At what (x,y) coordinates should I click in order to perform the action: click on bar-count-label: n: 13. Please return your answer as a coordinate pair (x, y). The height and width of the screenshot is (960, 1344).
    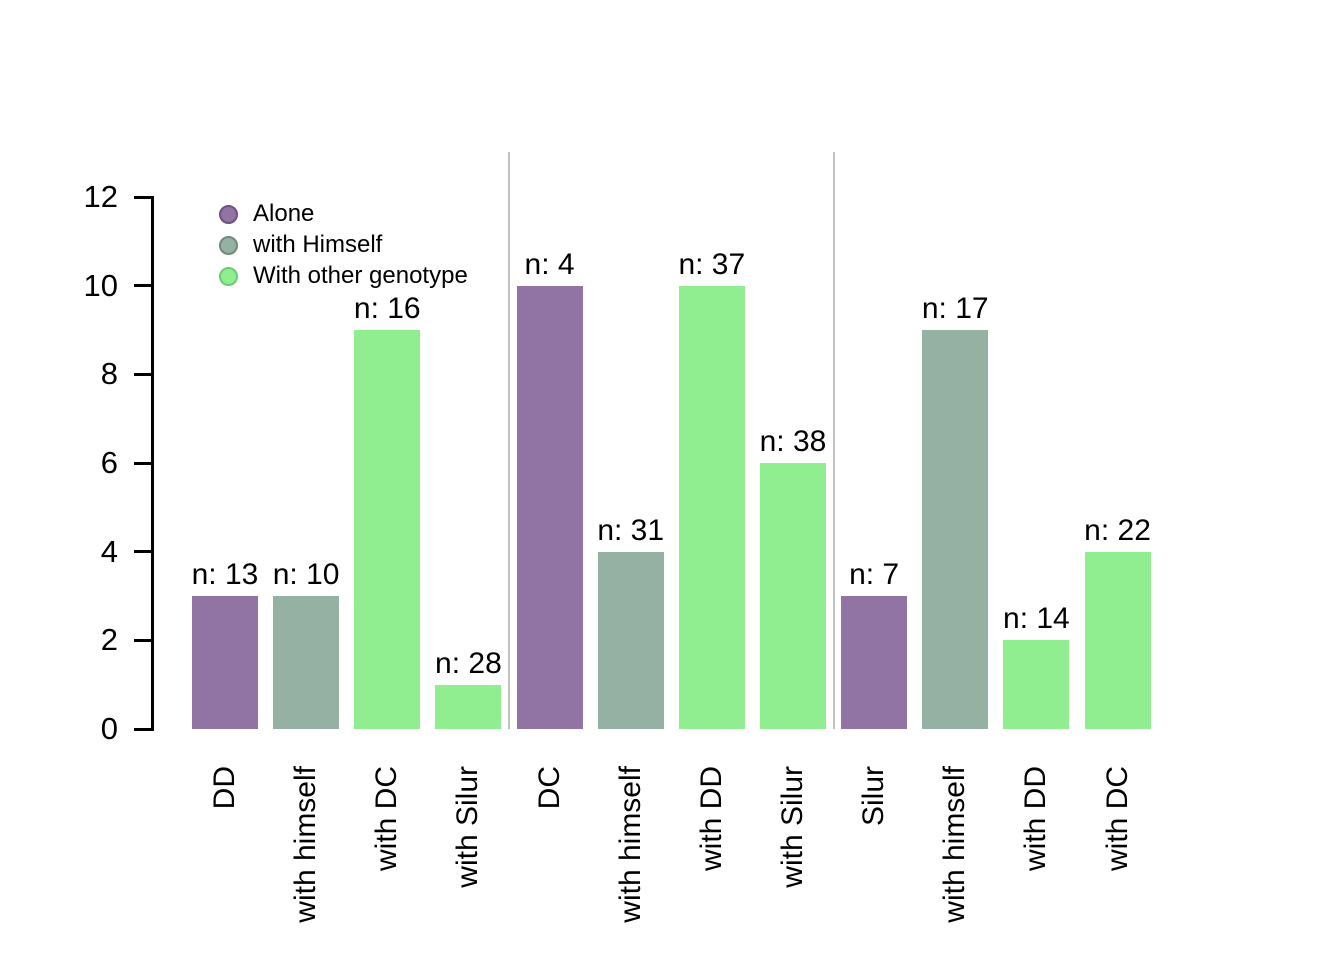
    Looking at the image, I should click on (225, 574).